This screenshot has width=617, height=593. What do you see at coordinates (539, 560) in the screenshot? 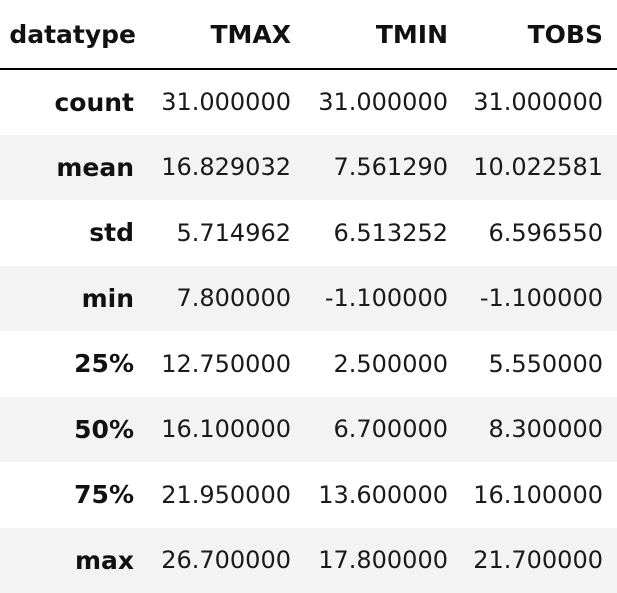
I see `cell-tobs: 21.700000` at bounding box center [539, 560].